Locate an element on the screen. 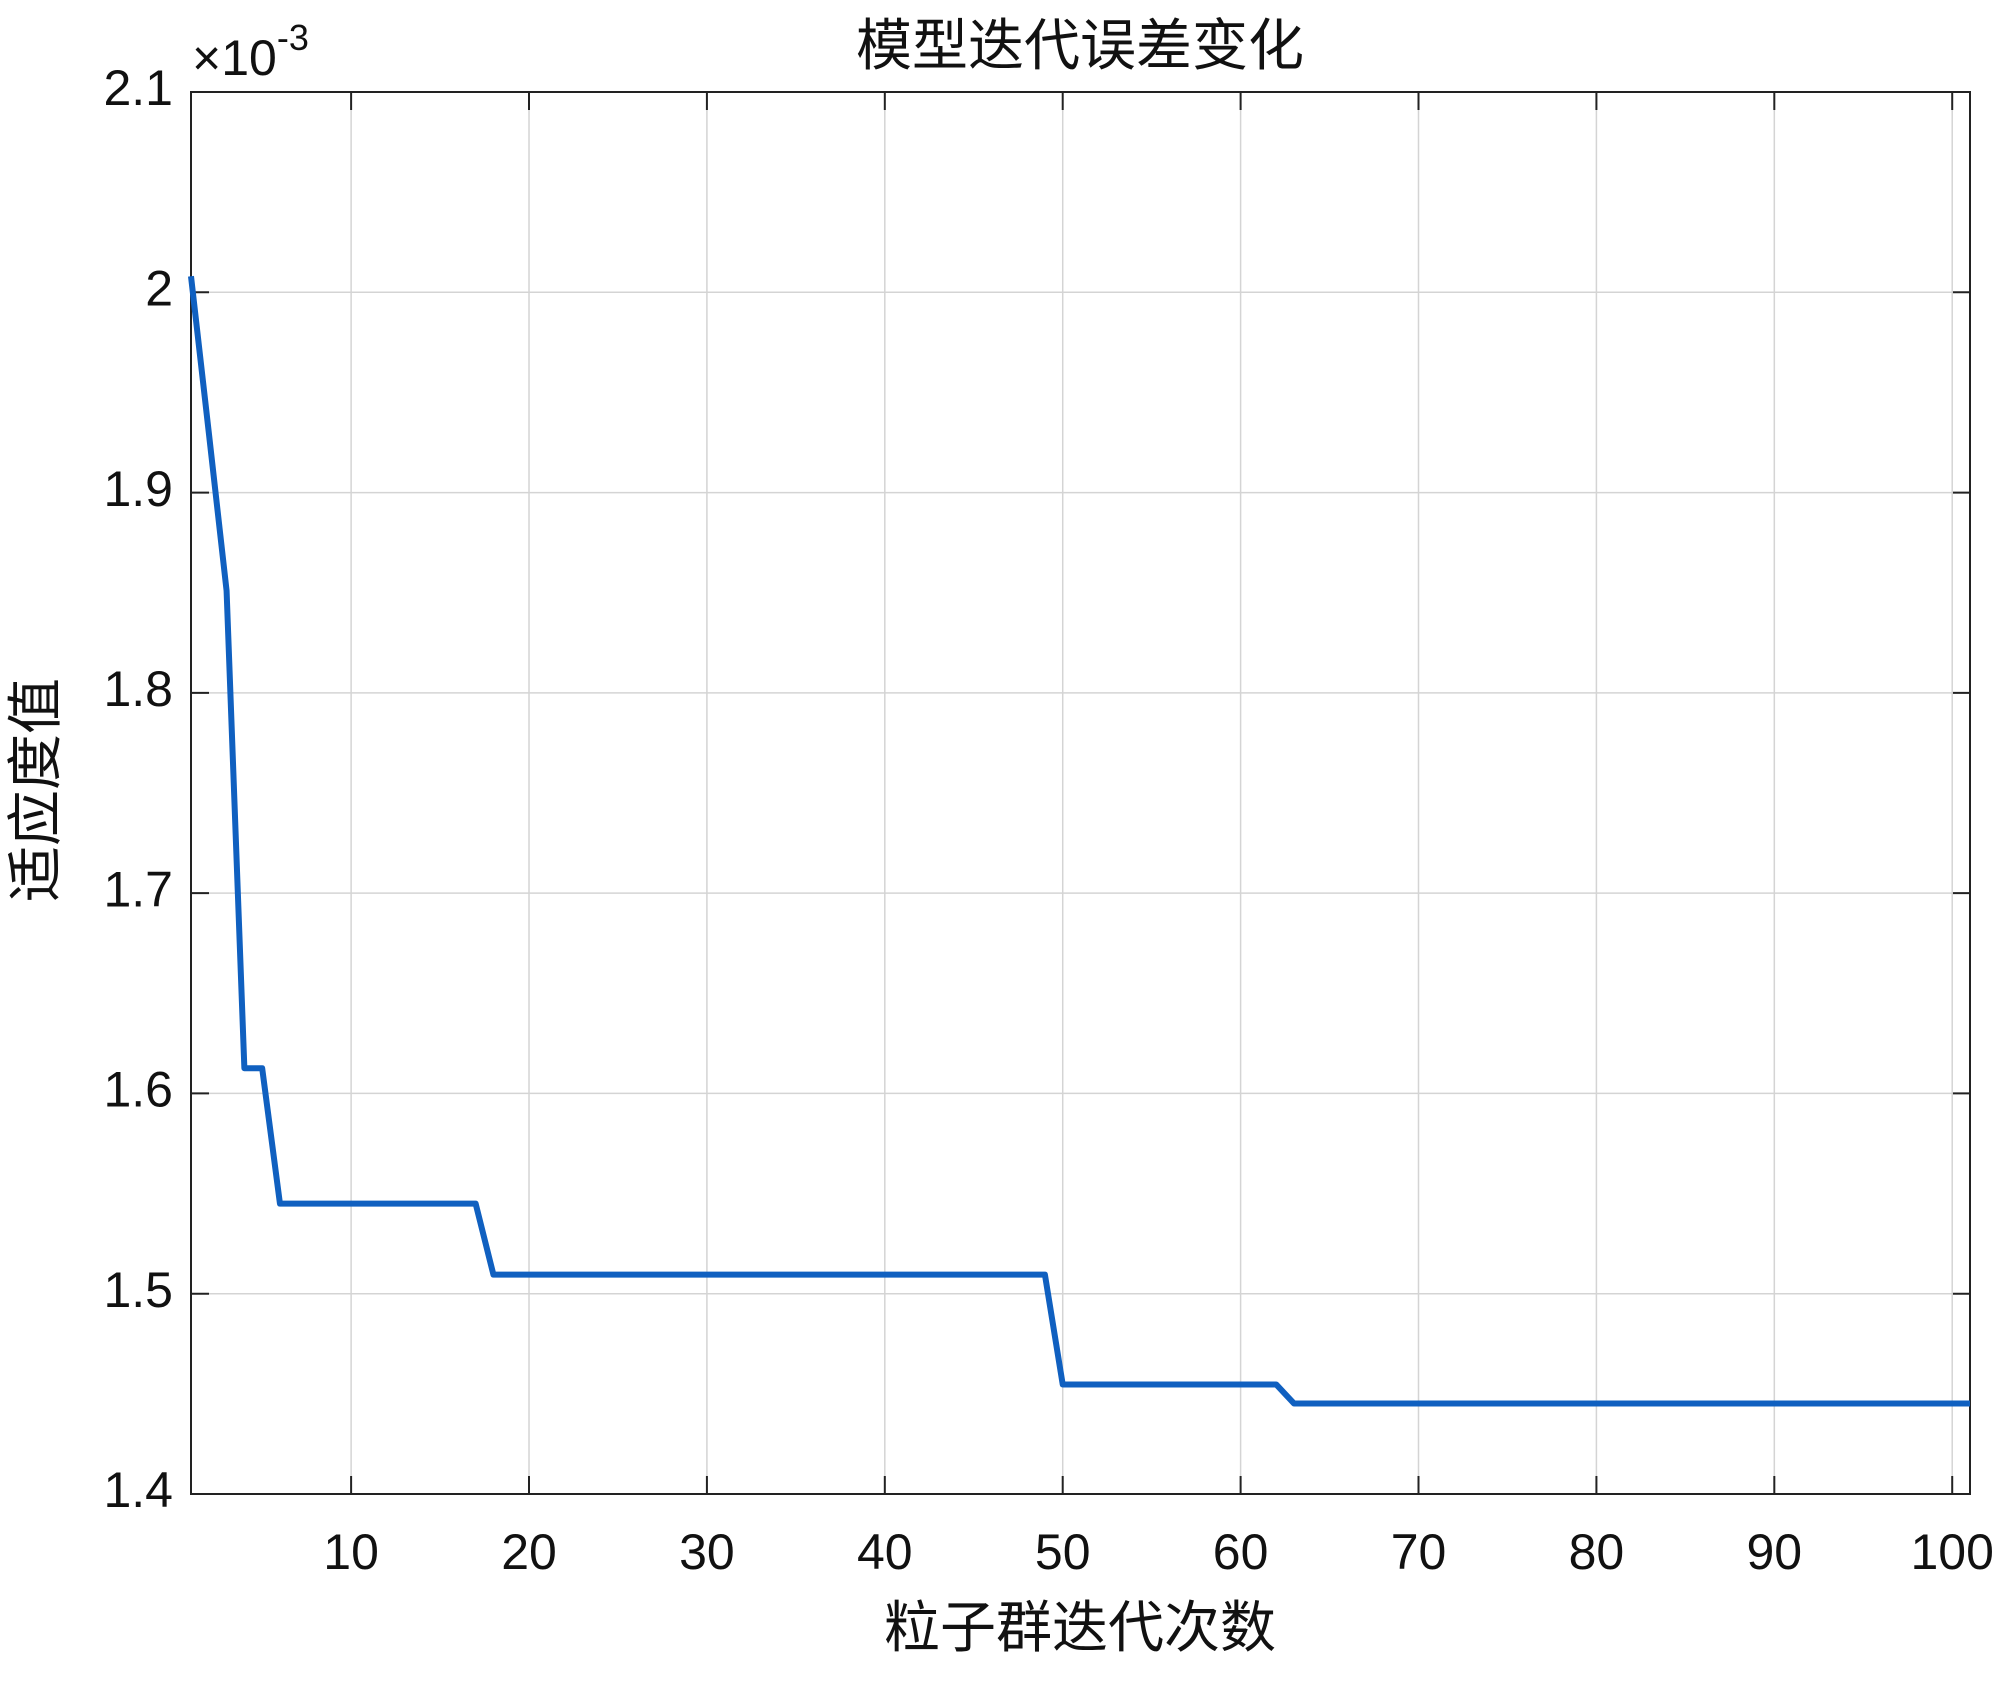  y-tick-label: 1.4 is located at coordinates (138, 1490).